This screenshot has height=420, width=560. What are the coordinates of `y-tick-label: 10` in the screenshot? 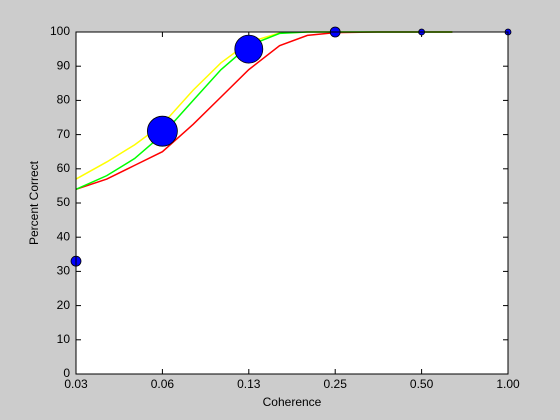 It's located at (64, 339).